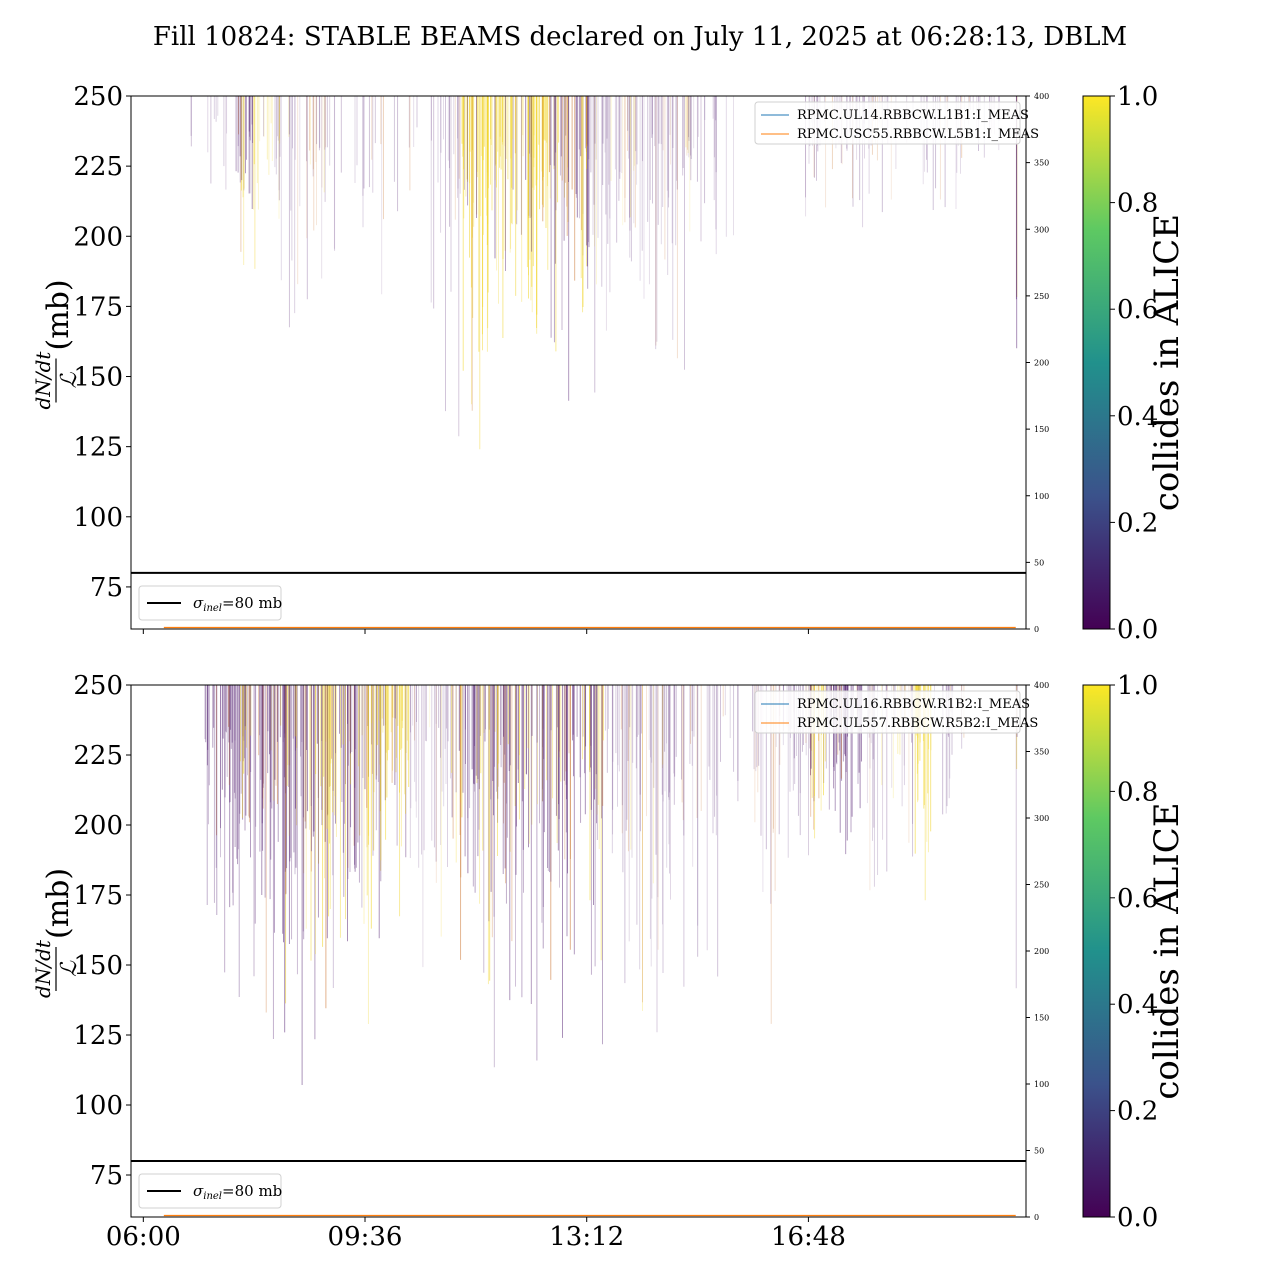  I want to click on x-tick-label: 09:36, so click(365, 1237).